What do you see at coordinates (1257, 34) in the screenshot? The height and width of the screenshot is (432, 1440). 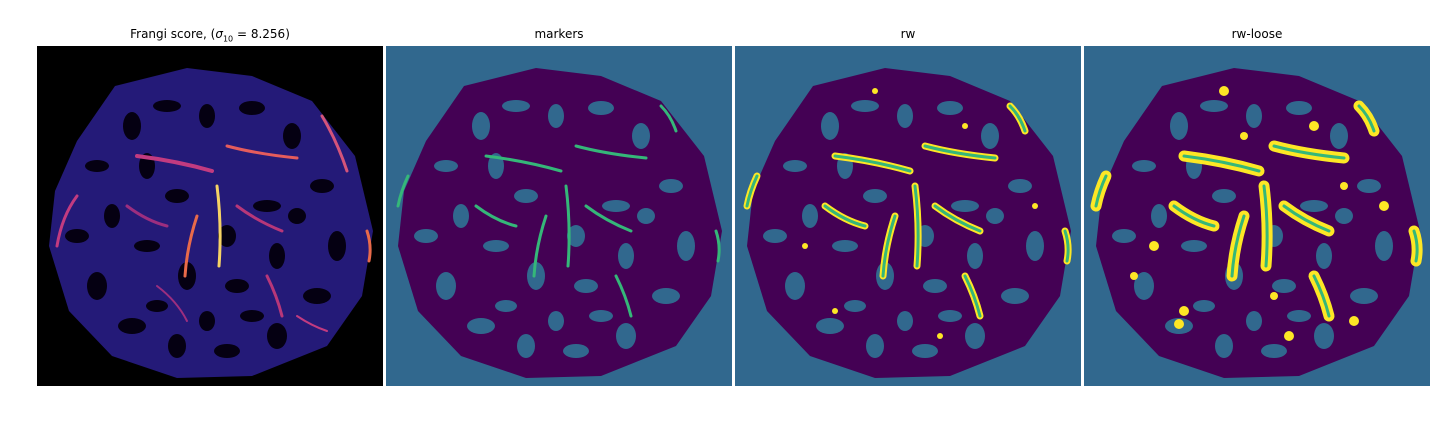 I see `panel-title-rw-loose: rw-loose` at bounding box center [1257, 34].